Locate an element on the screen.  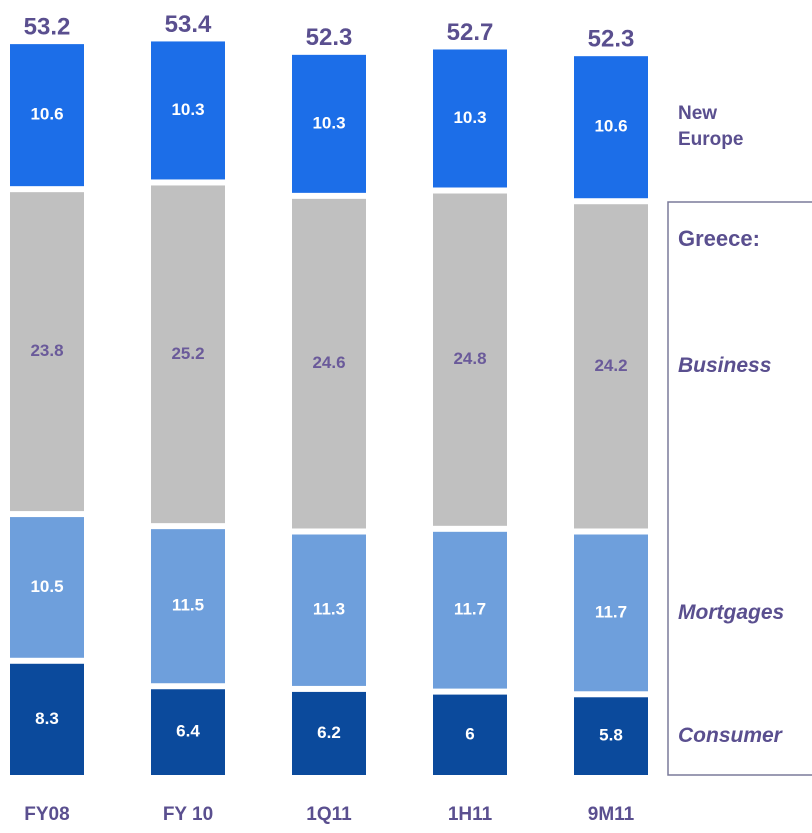
value-label: 8.3 is located at coordinates (47, 718).